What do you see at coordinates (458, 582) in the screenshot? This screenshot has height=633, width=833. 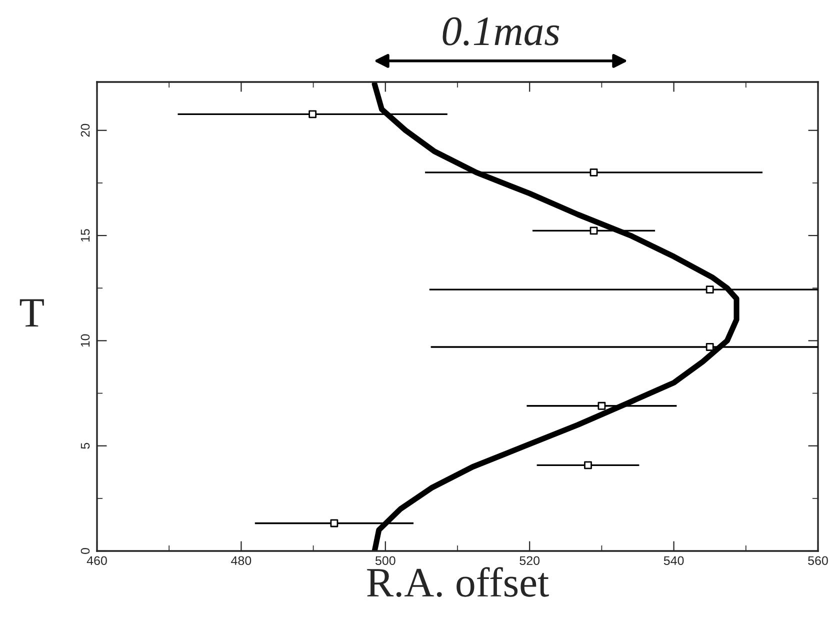 I see `x-axis-title: R.A. offset` at bounding box center [458, 582].